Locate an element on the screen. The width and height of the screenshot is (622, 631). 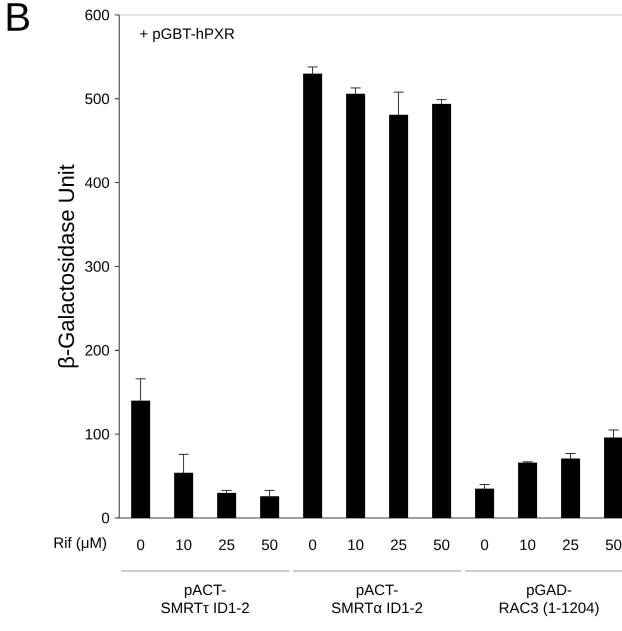
y-tick-label: 600 is located at coordinates (97, 15).